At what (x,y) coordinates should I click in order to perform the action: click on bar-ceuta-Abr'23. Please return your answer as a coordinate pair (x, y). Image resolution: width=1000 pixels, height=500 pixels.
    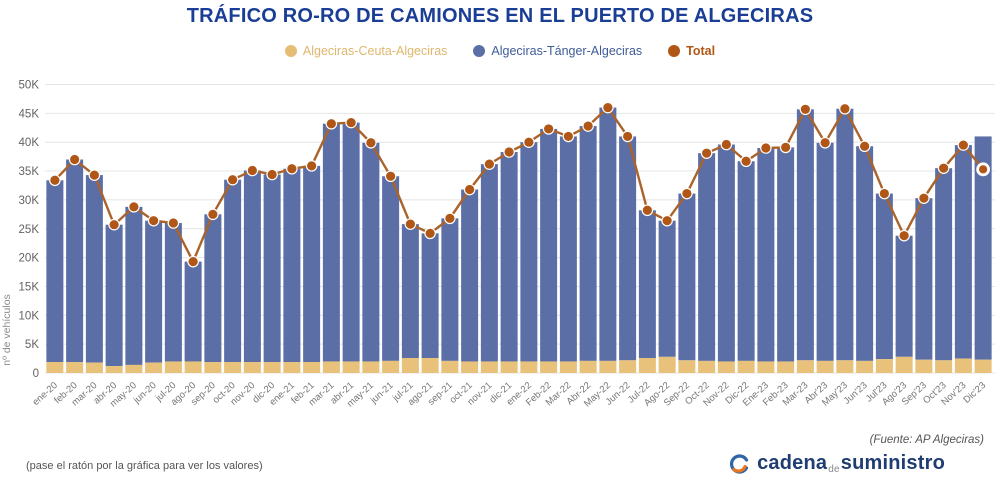
    Looking at the image, I should click on (825, 366).